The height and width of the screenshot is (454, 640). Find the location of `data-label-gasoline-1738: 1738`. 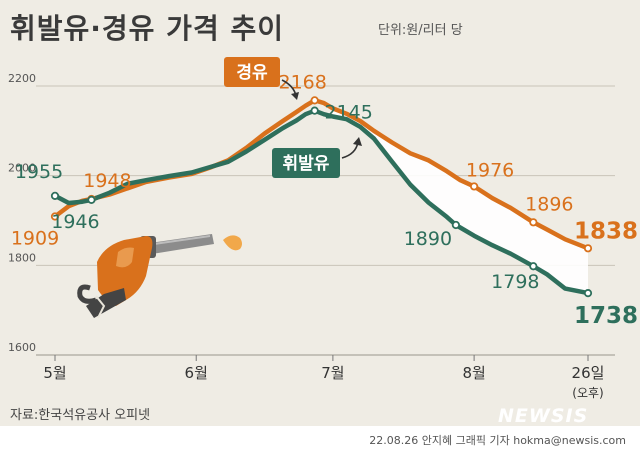

data-label-gasoline-1738: 1738 is located at coordinates (606, 316).